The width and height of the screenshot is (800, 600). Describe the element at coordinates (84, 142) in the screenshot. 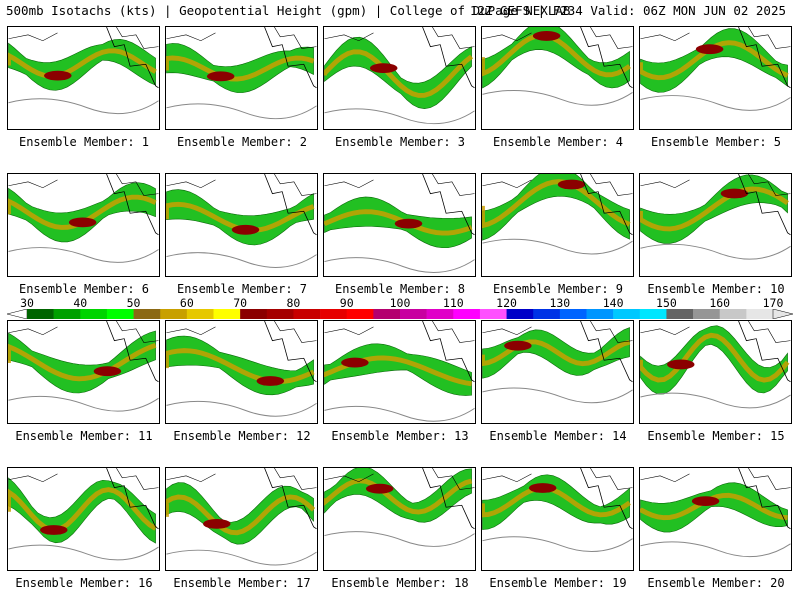

I see `ensemble-member-label: Ensemble Member: 1` at that location.